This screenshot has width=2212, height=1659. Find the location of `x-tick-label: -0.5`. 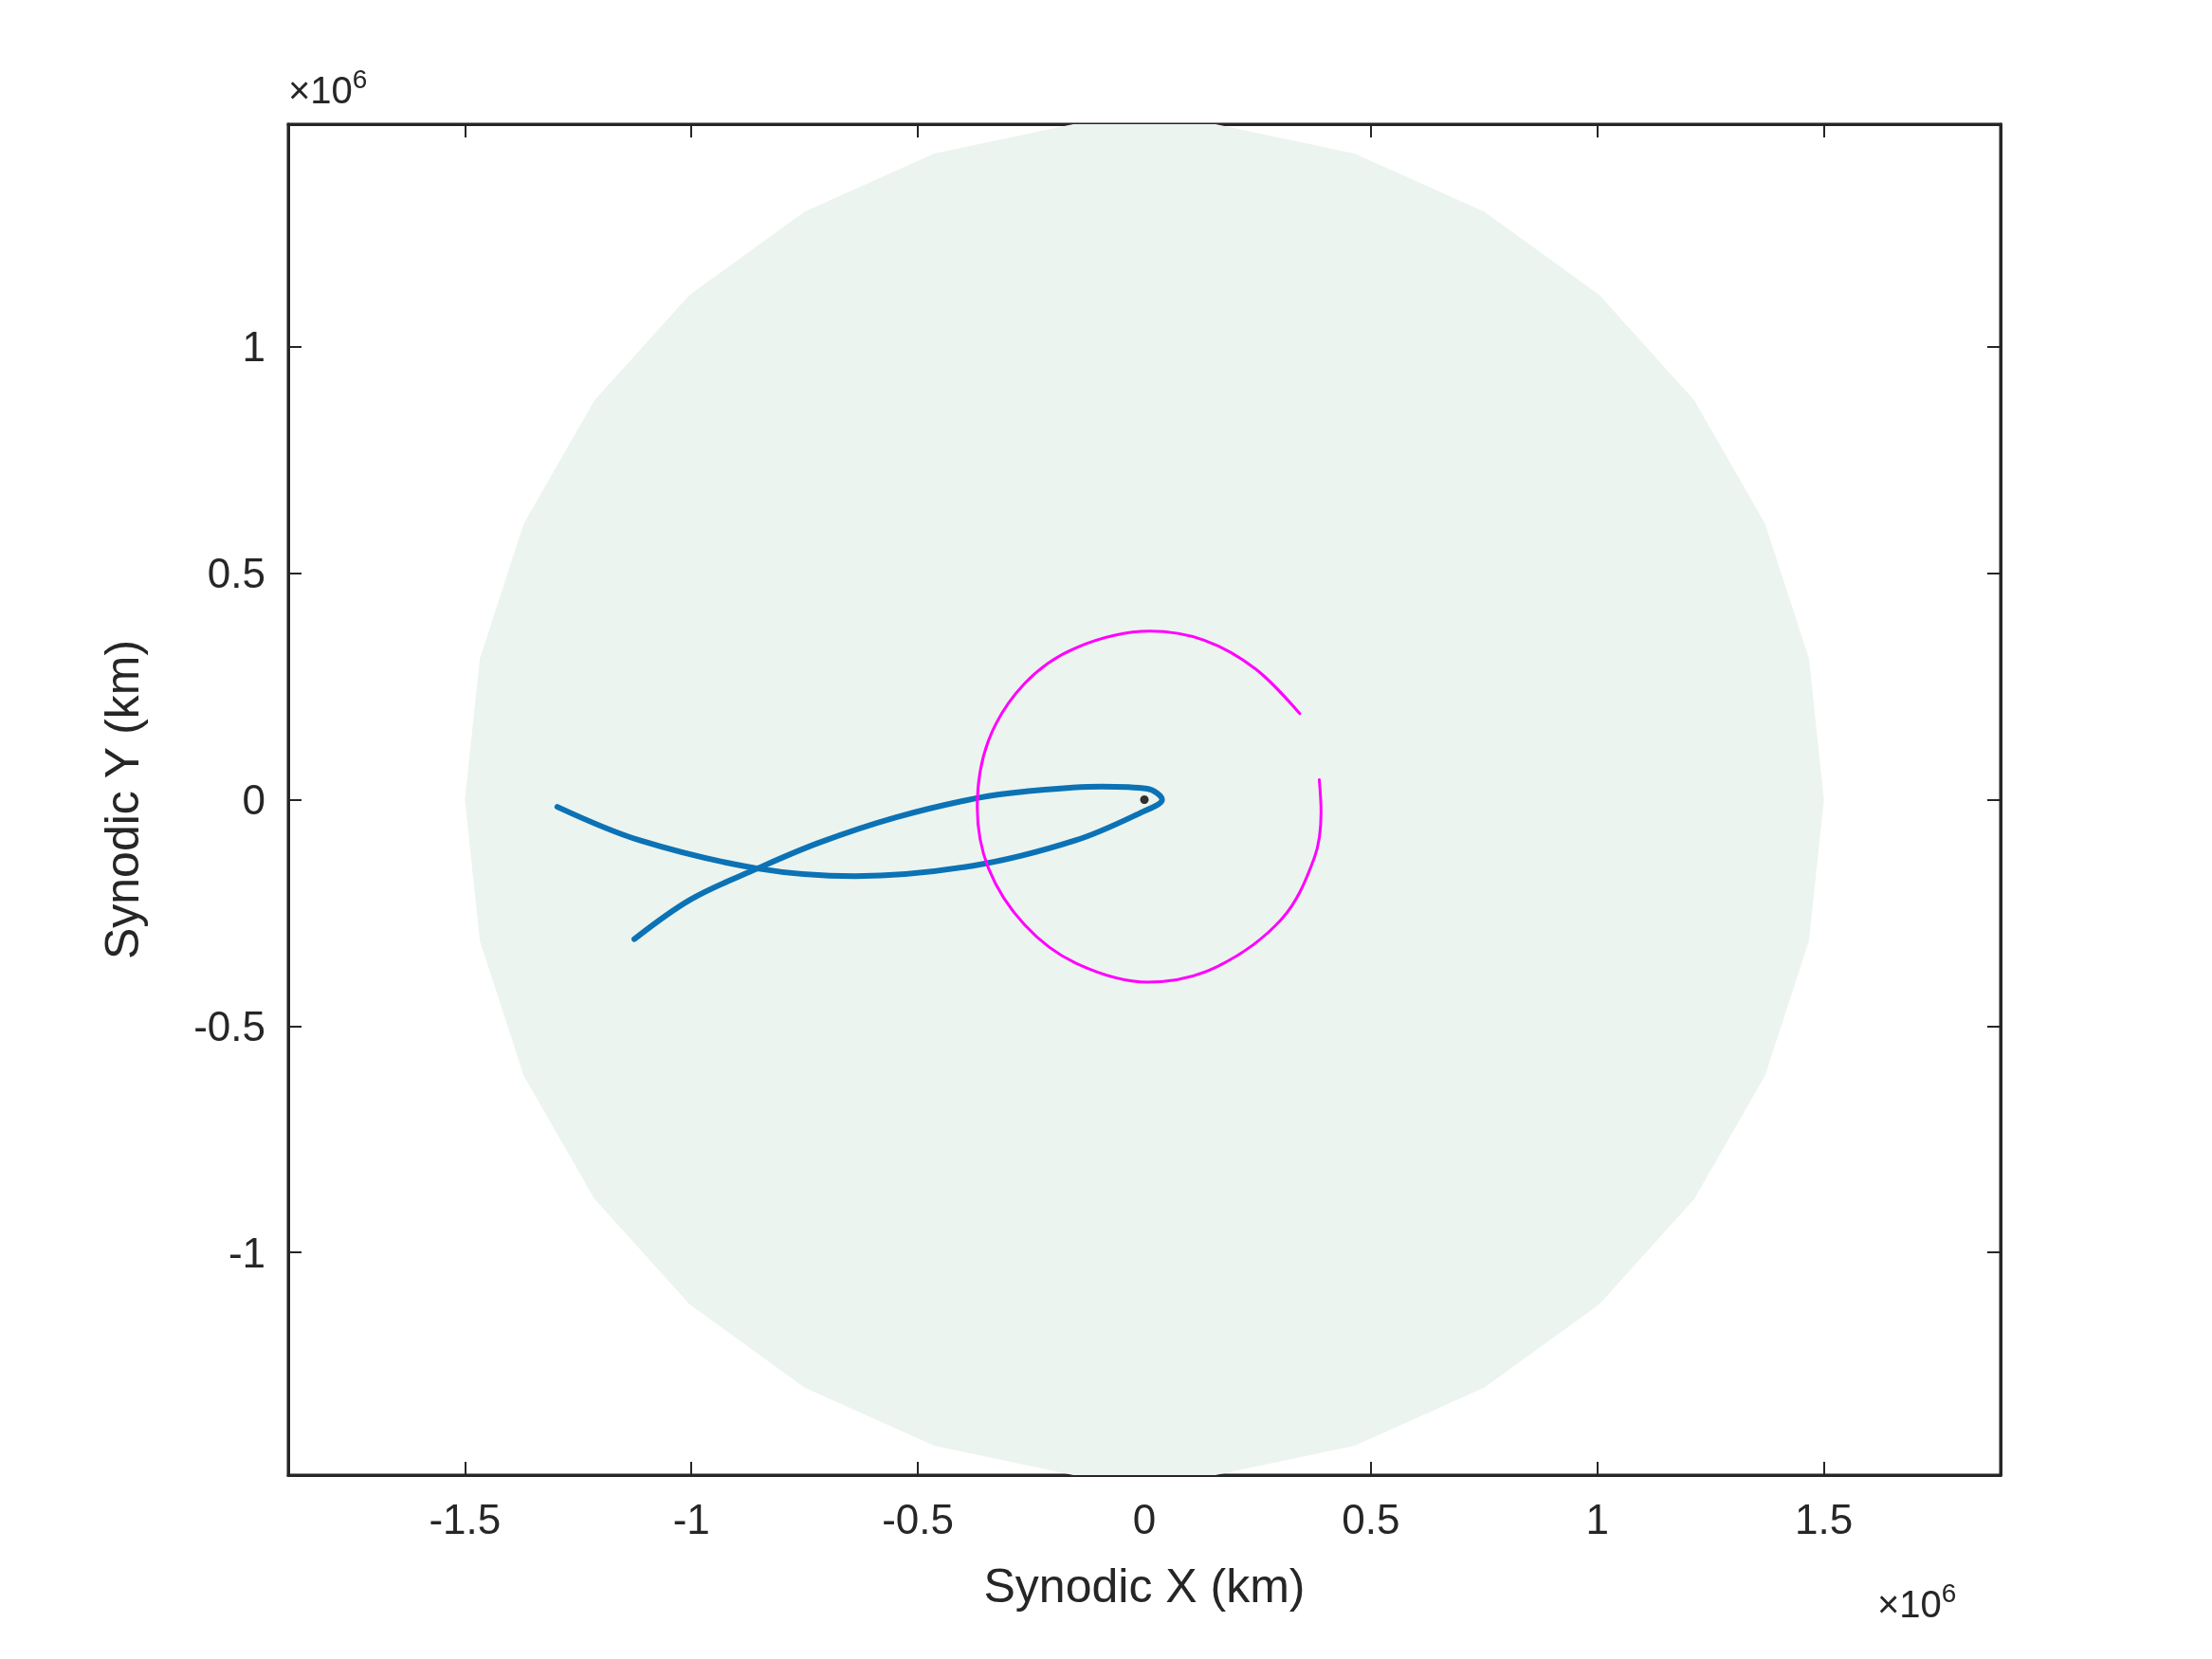

x-tick-label: -0.5 is located at coordinates (918, 1518).